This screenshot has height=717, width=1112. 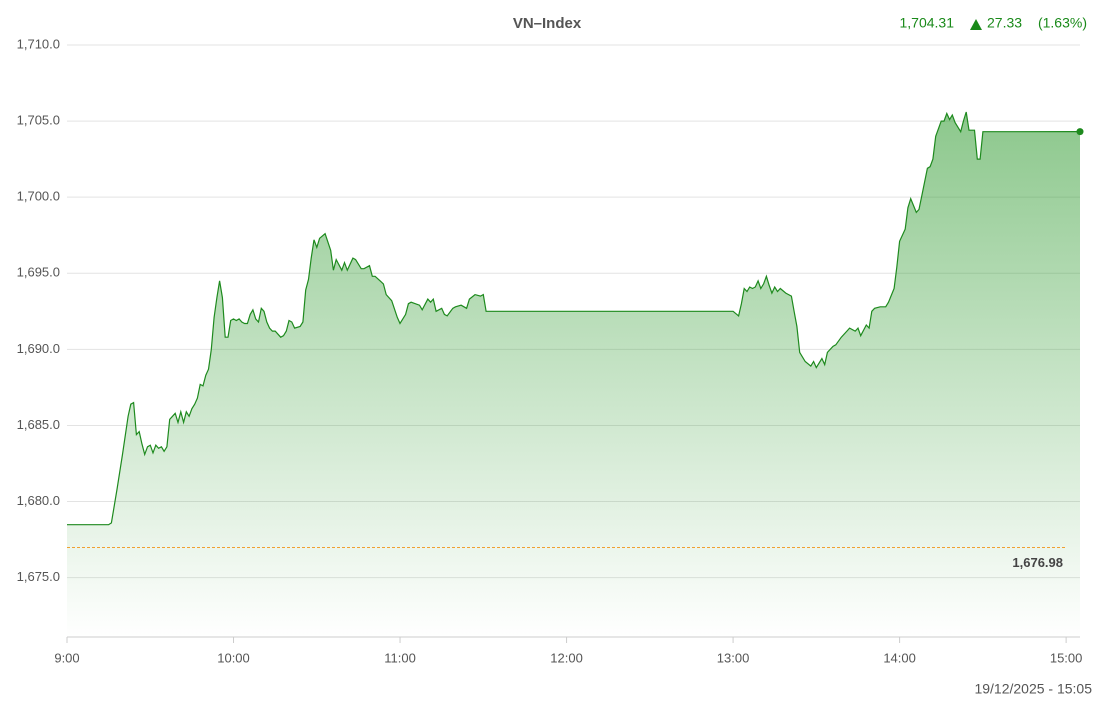 What do you see at coordinates (566, 657) in the screenshot?
I see `x-tick-label: 12:00` at bounding box center [566, 657].